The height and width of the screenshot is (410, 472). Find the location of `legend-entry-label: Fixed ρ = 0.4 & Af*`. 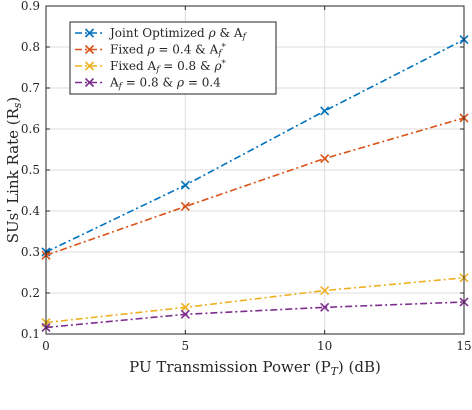

legend-entry-label: Fixed ρ = 0.4 & Af* is located at coordinates (168, 51).